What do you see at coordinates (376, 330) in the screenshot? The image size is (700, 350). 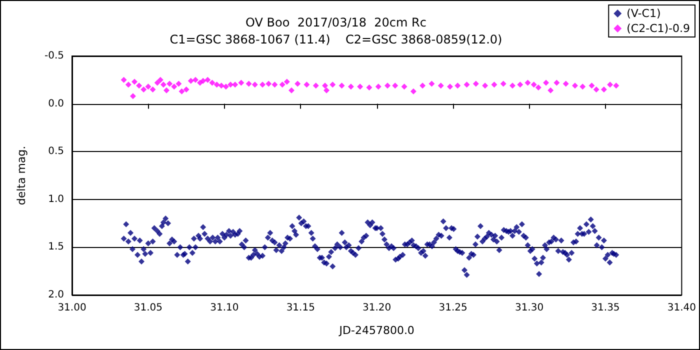 I see `x-axis-title: JD-2457800.0` at bounding box center [376, 330].